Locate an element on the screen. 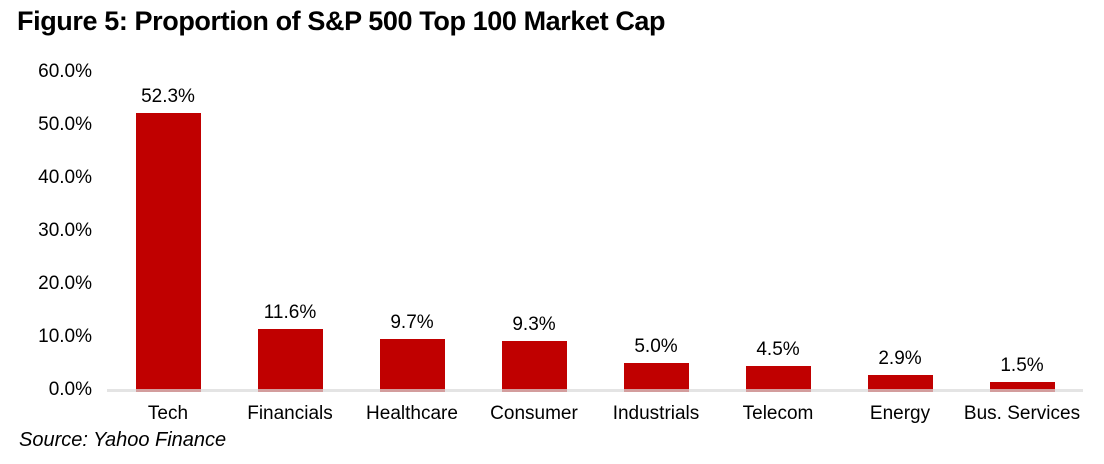  bar-column: 2.9% is located at coordinates (900, 232).